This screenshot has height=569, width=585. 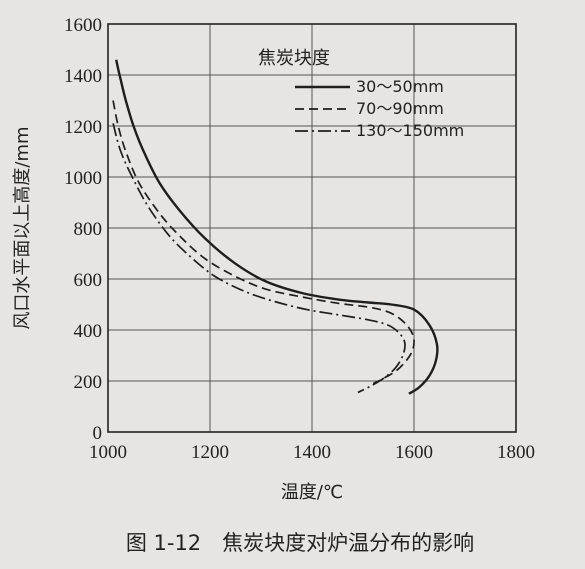 What do you see at coordinates (22, 227) in the screenshot?
I see `y-axis-title: 风口水平面以上高度/mm` at bounding box center [22, 227].